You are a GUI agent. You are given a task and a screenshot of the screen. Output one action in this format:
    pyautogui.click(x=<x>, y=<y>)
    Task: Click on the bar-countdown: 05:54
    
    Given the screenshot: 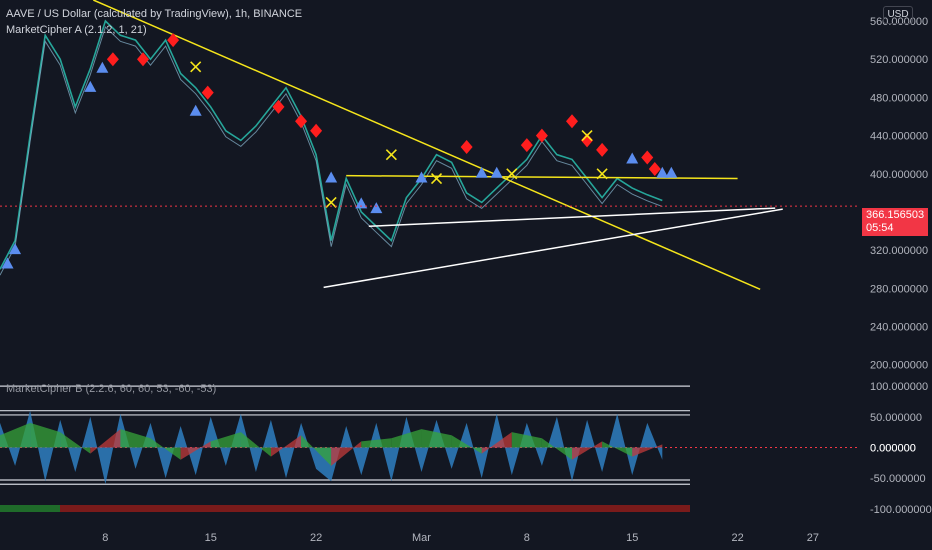 What is the action you would take?
    pyautogui.click(x=880, y=228)
    